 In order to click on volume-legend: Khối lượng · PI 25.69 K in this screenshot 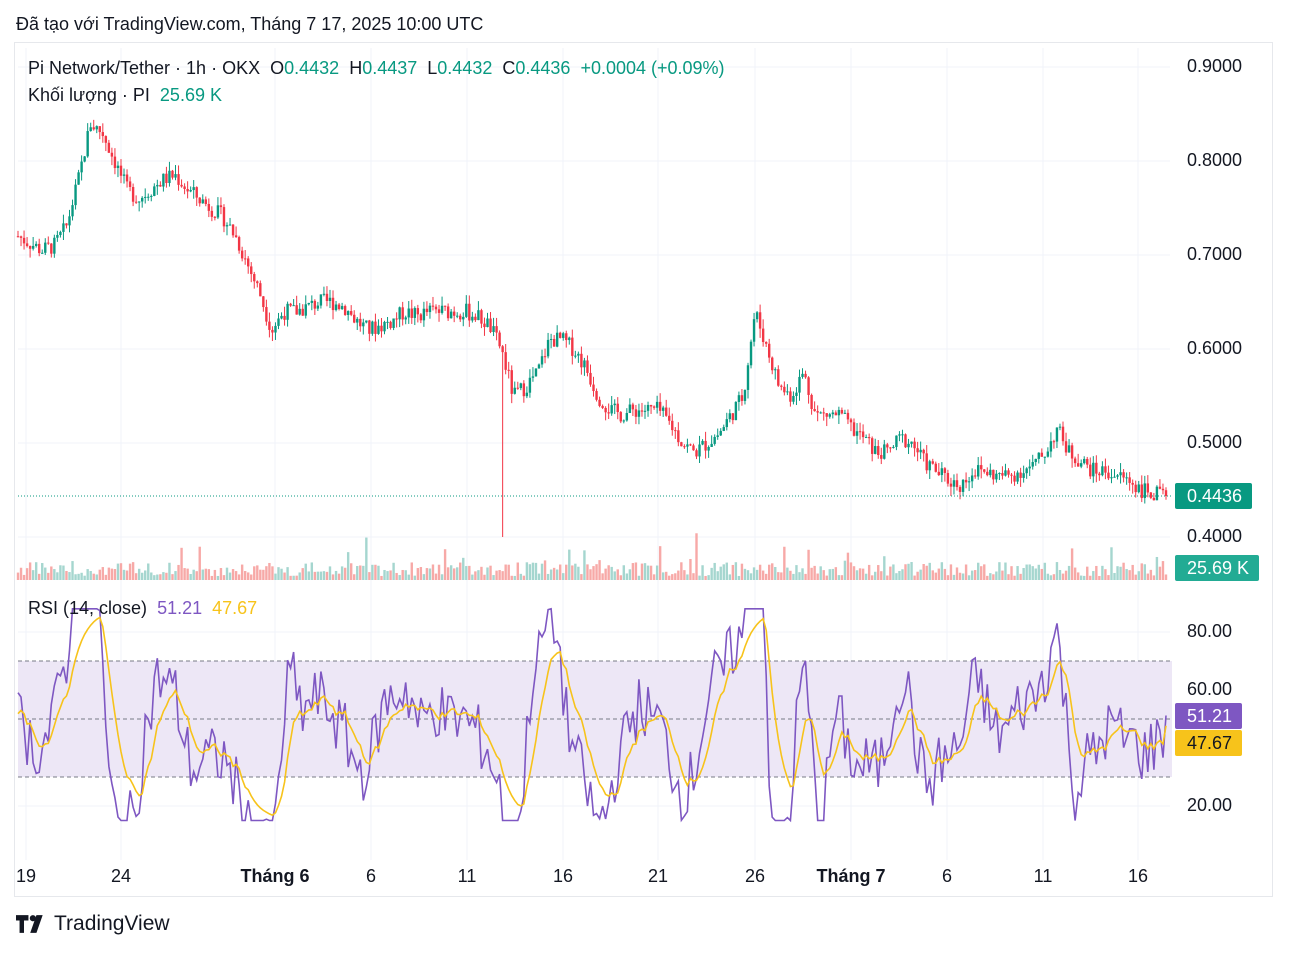, I will do `click(125, 95)`.